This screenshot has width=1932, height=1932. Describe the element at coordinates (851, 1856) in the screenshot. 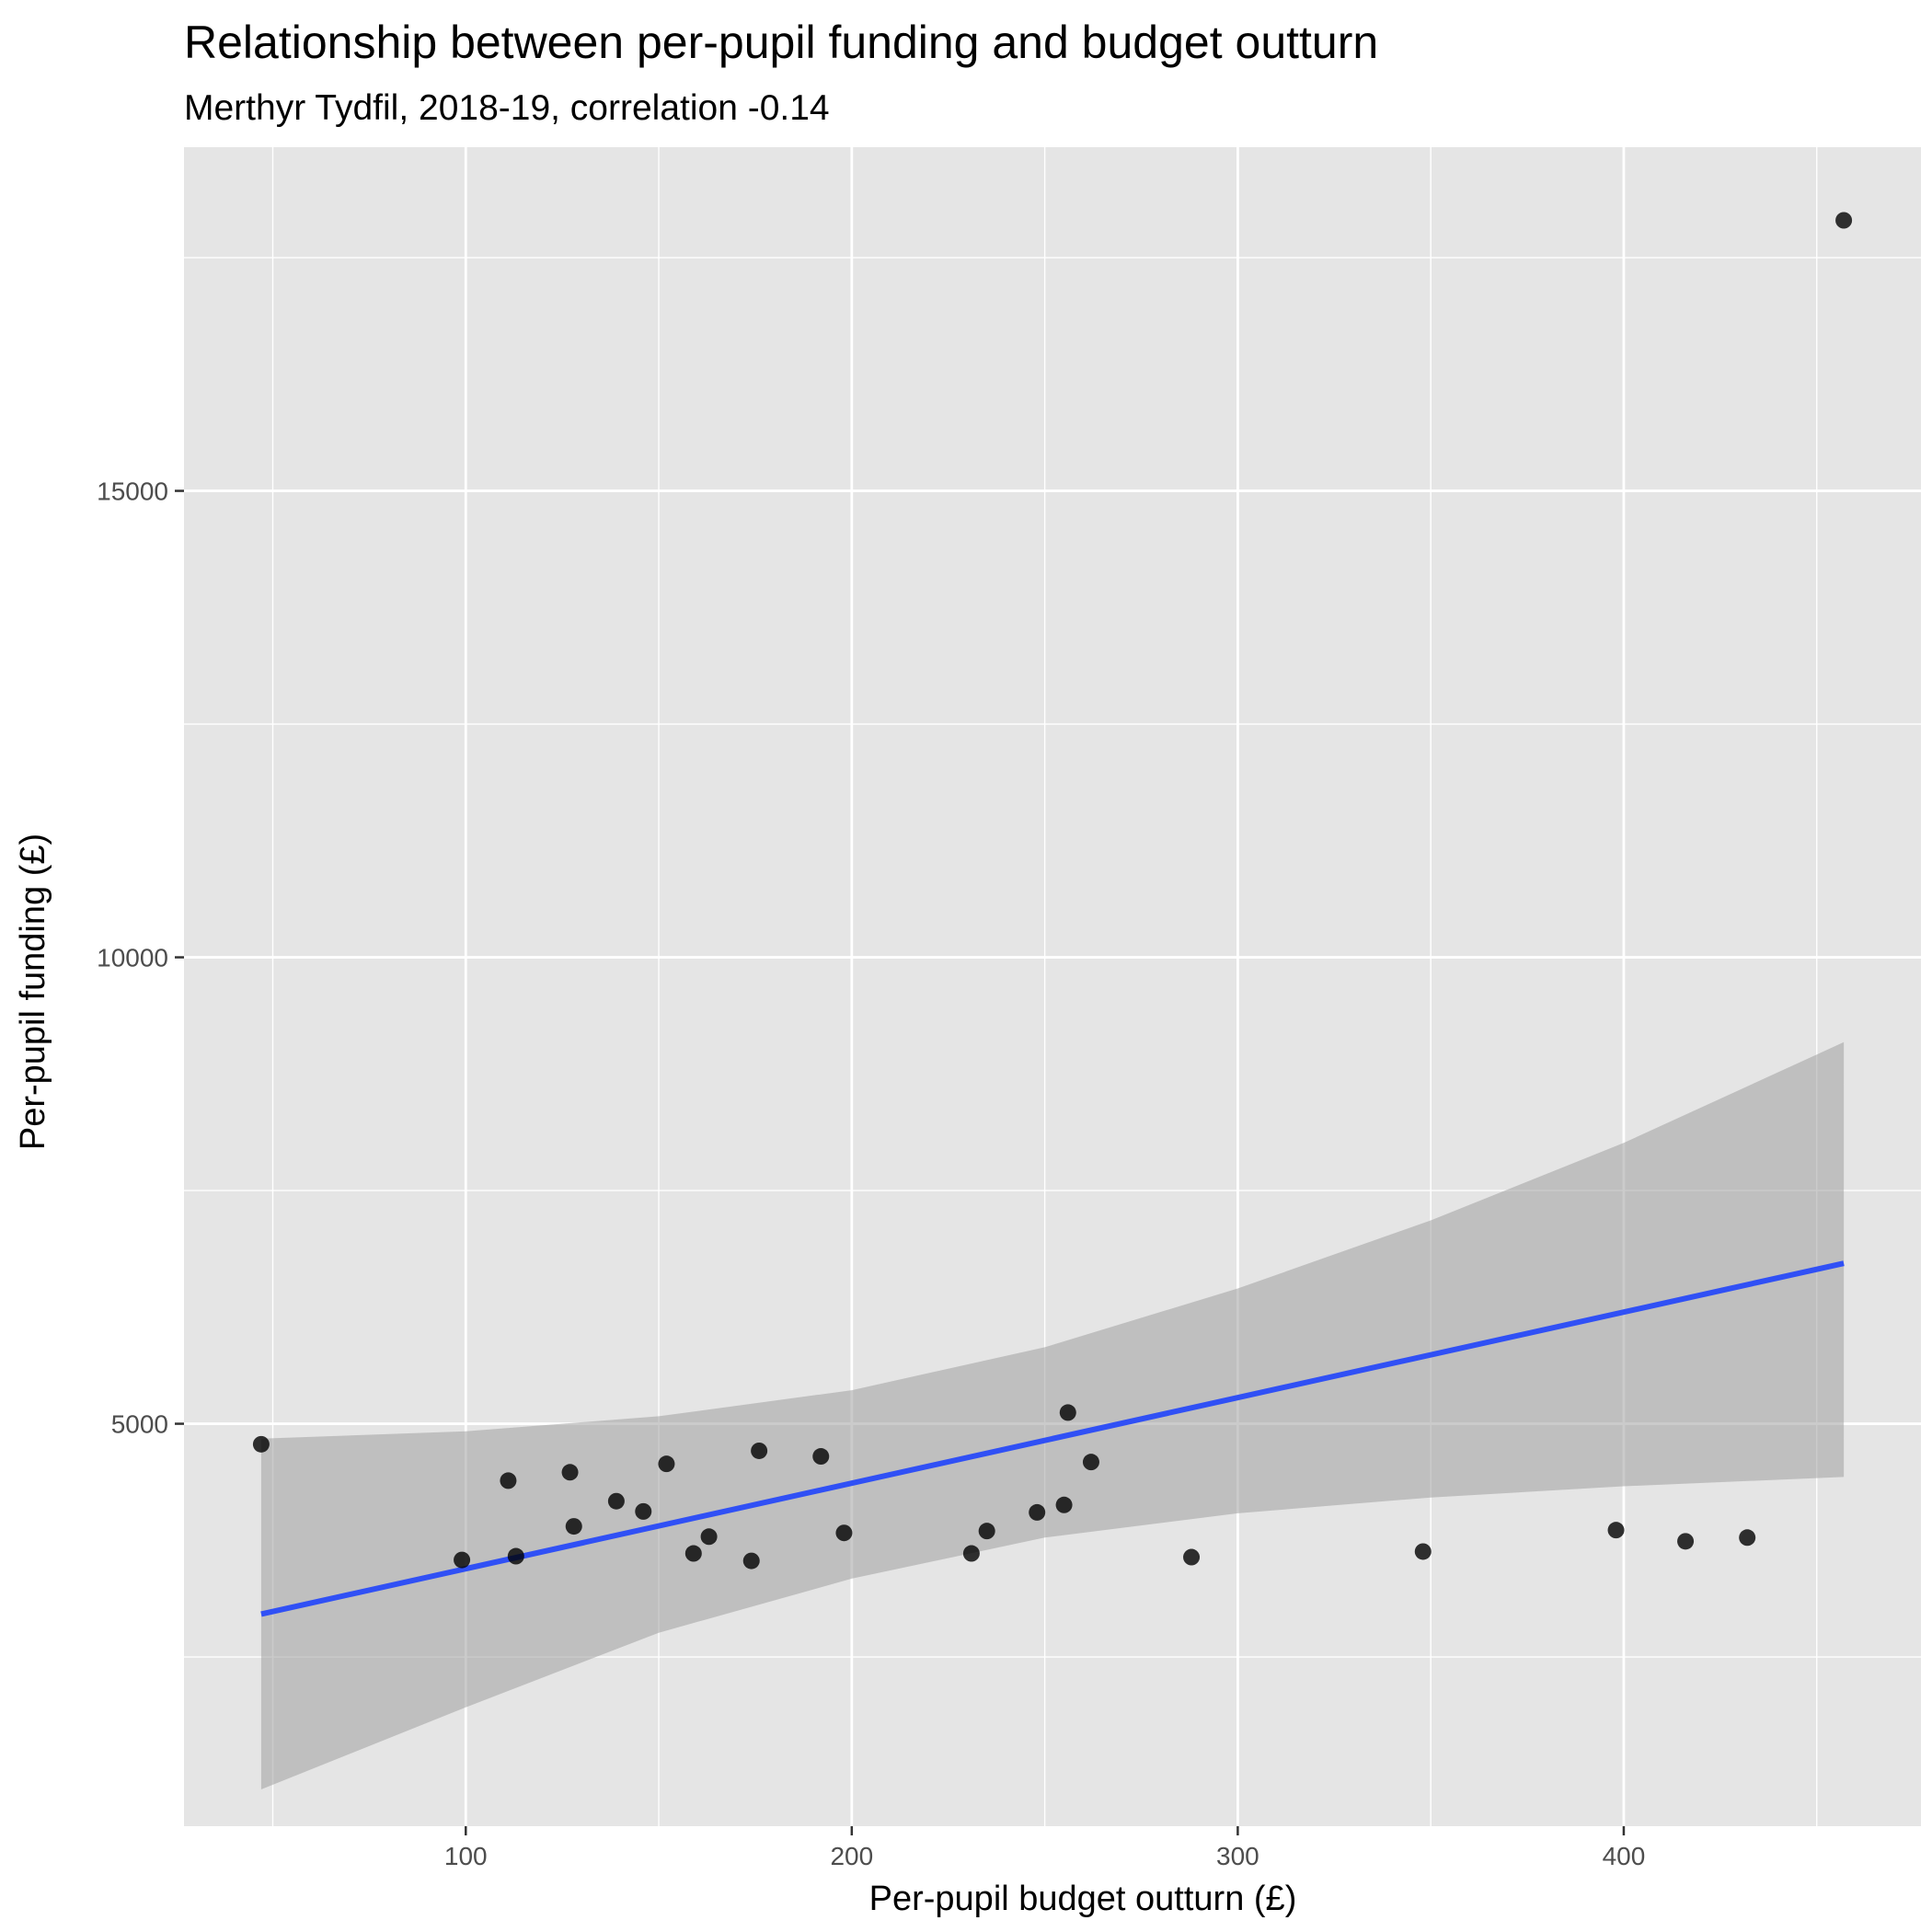

I see `x-tick-label: 200` at that location.